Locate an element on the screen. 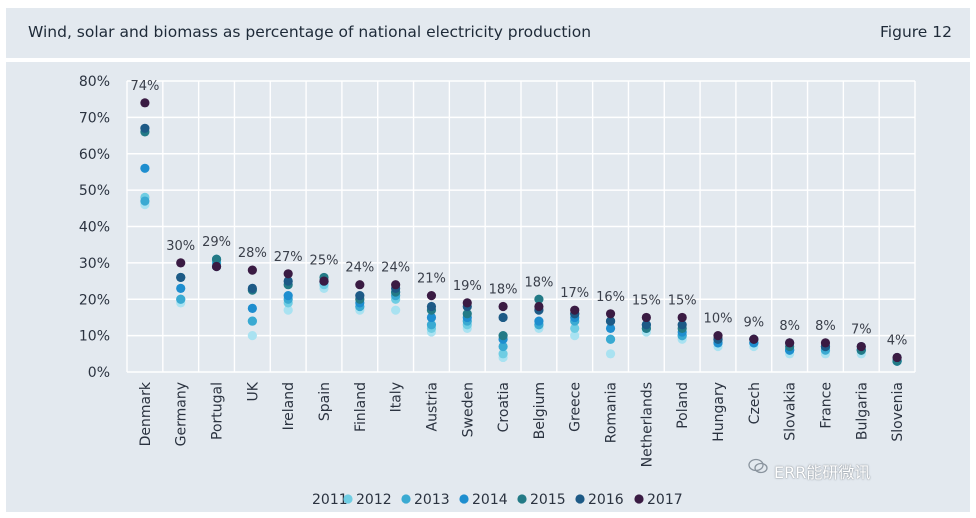  x-tick-label: Ireland is located at coordinates (289, 406).